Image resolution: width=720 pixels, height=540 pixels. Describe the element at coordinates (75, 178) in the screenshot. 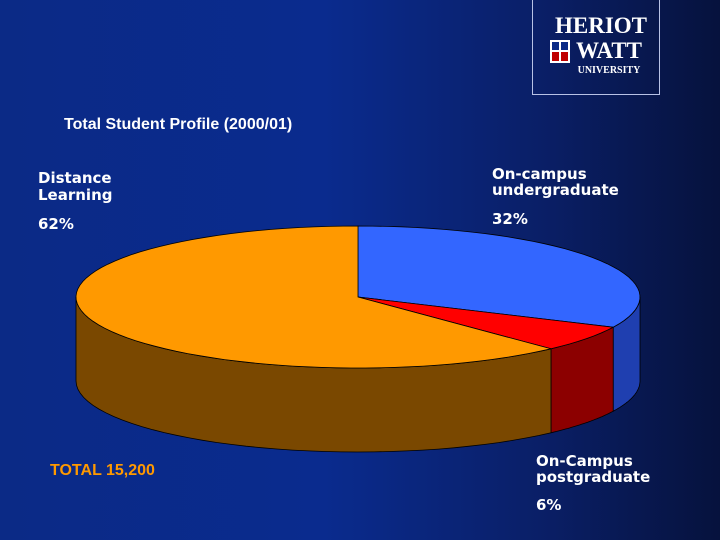

I see `slice-label-distance-learning-line1: Distance` at that location.